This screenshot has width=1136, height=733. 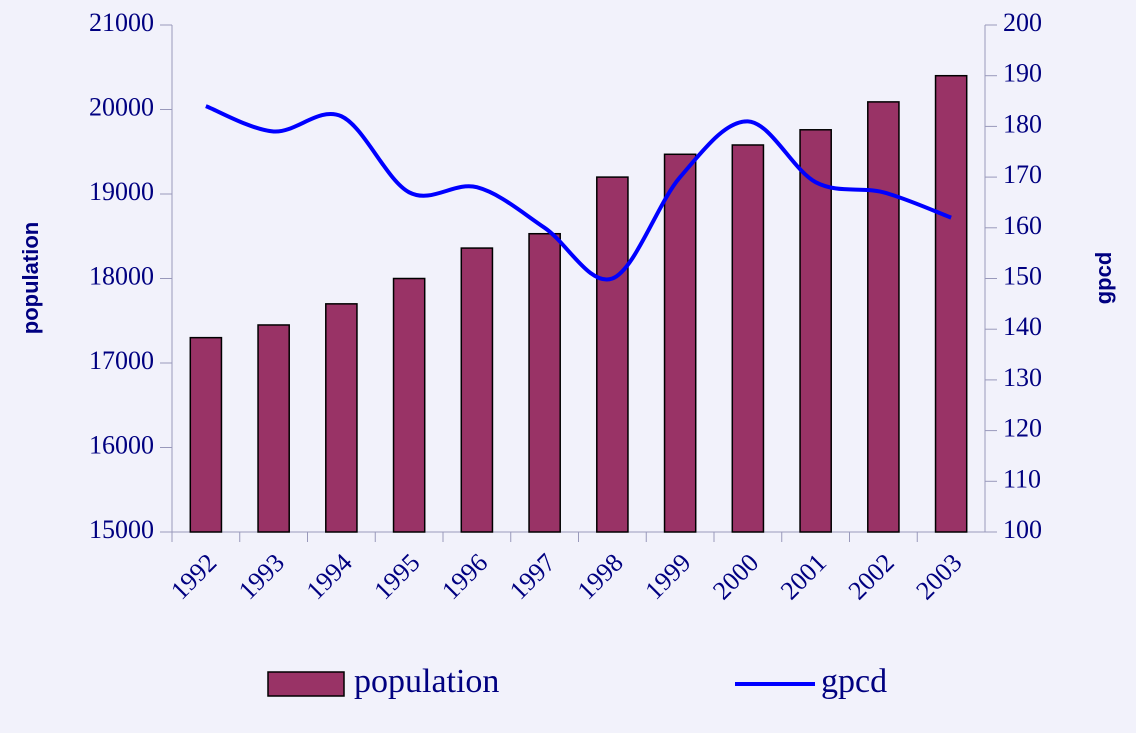 I want to click on x-tick-label: 1992, so click(x=193, y=576).